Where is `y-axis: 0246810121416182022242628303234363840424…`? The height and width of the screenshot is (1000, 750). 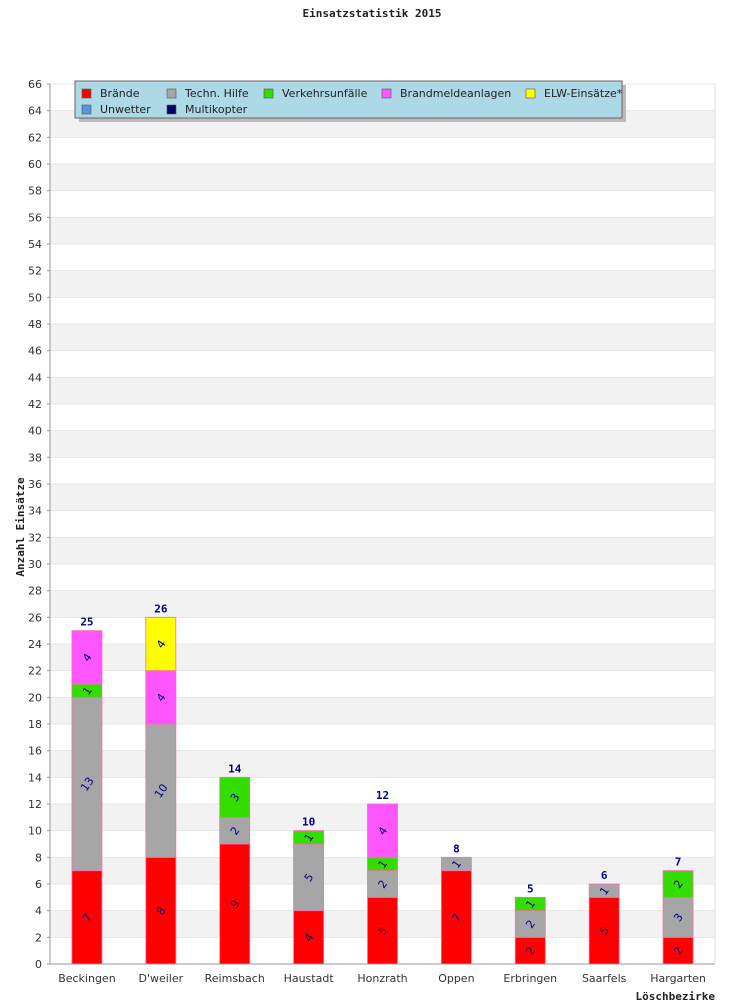 y-axis: 0246810121416182022242628303234363840424… is located at coordinates (39, 524).